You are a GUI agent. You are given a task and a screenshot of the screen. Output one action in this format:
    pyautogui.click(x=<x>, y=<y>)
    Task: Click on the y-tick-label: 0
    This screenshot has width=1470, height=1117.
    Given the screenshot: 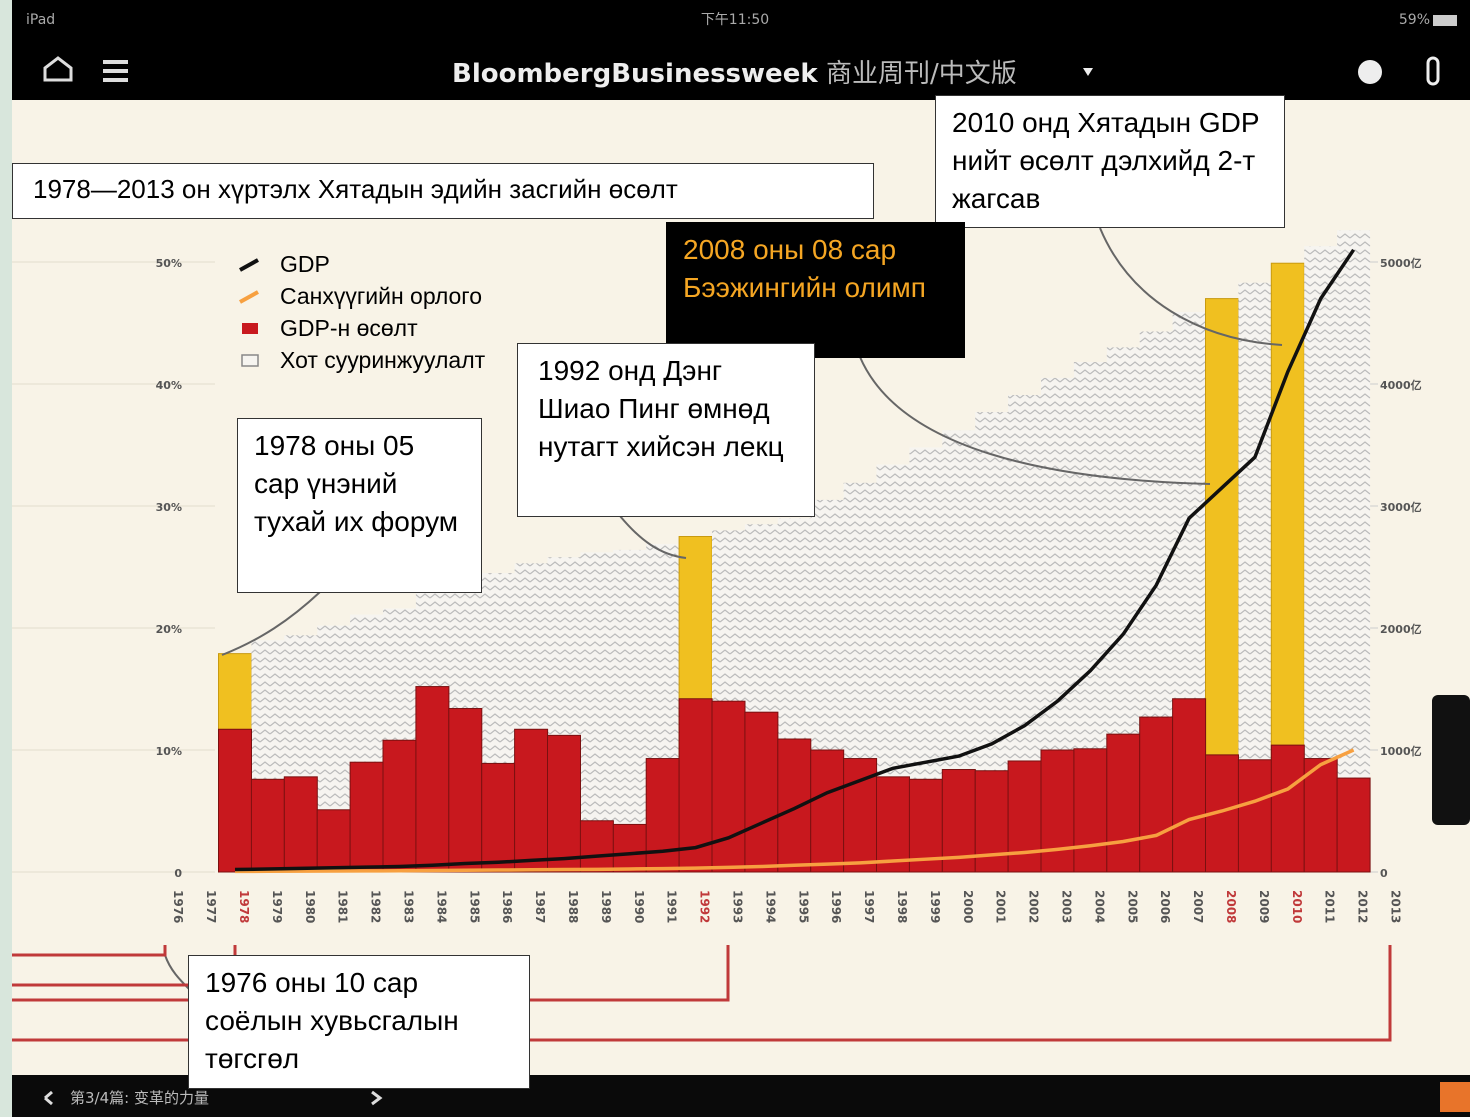 What is the action you would take?
    pyautogui.click(x=178, y=873)
    